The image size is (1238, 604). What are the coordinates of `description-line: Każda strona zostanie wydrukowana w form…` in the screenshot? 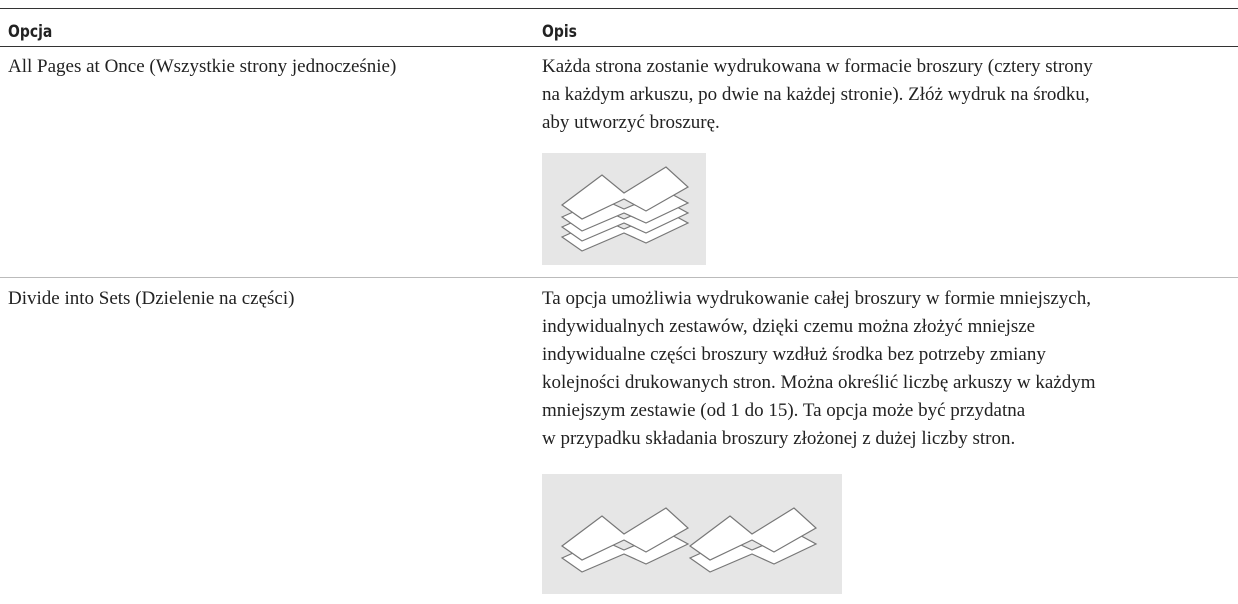 It's located at (817, 66).